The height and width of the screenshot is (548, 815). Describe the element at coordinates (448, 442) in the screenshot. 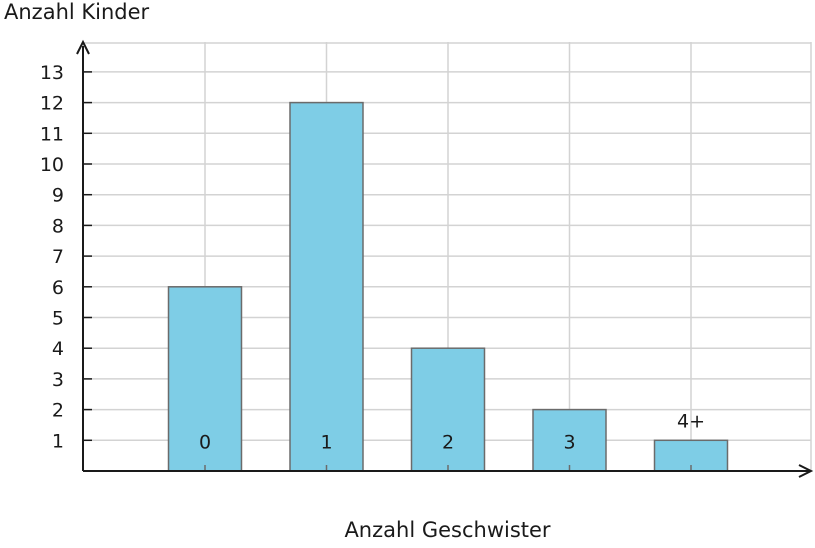

I see `x-tick-label: 2` at that location.